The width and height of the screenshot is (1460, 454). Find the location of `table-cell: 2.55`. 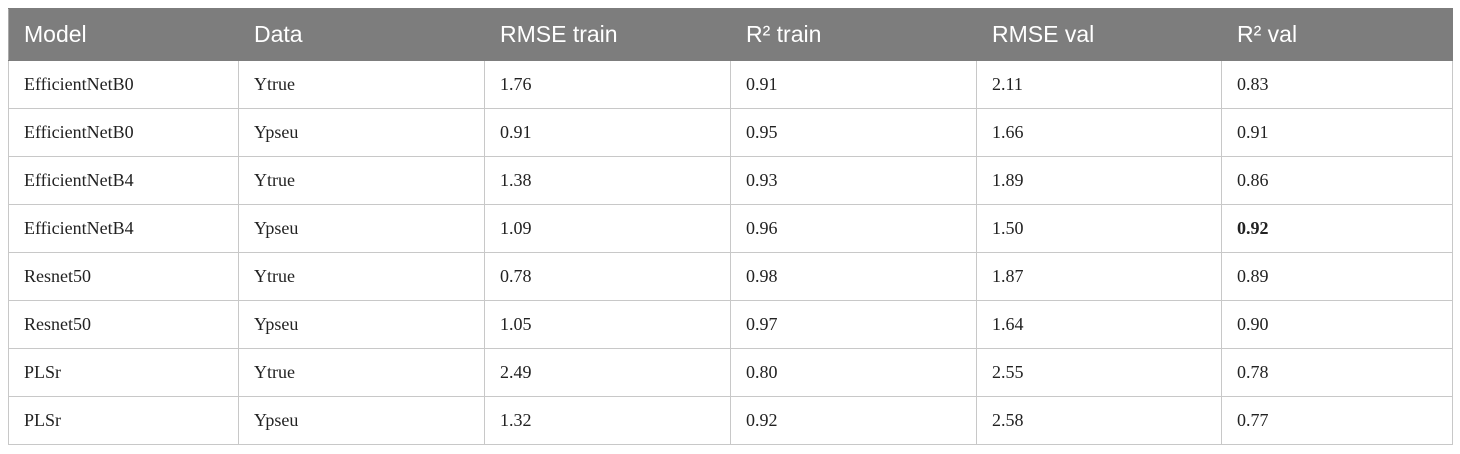

table-cell: 2.55 is located at coordinates (1099, 372).